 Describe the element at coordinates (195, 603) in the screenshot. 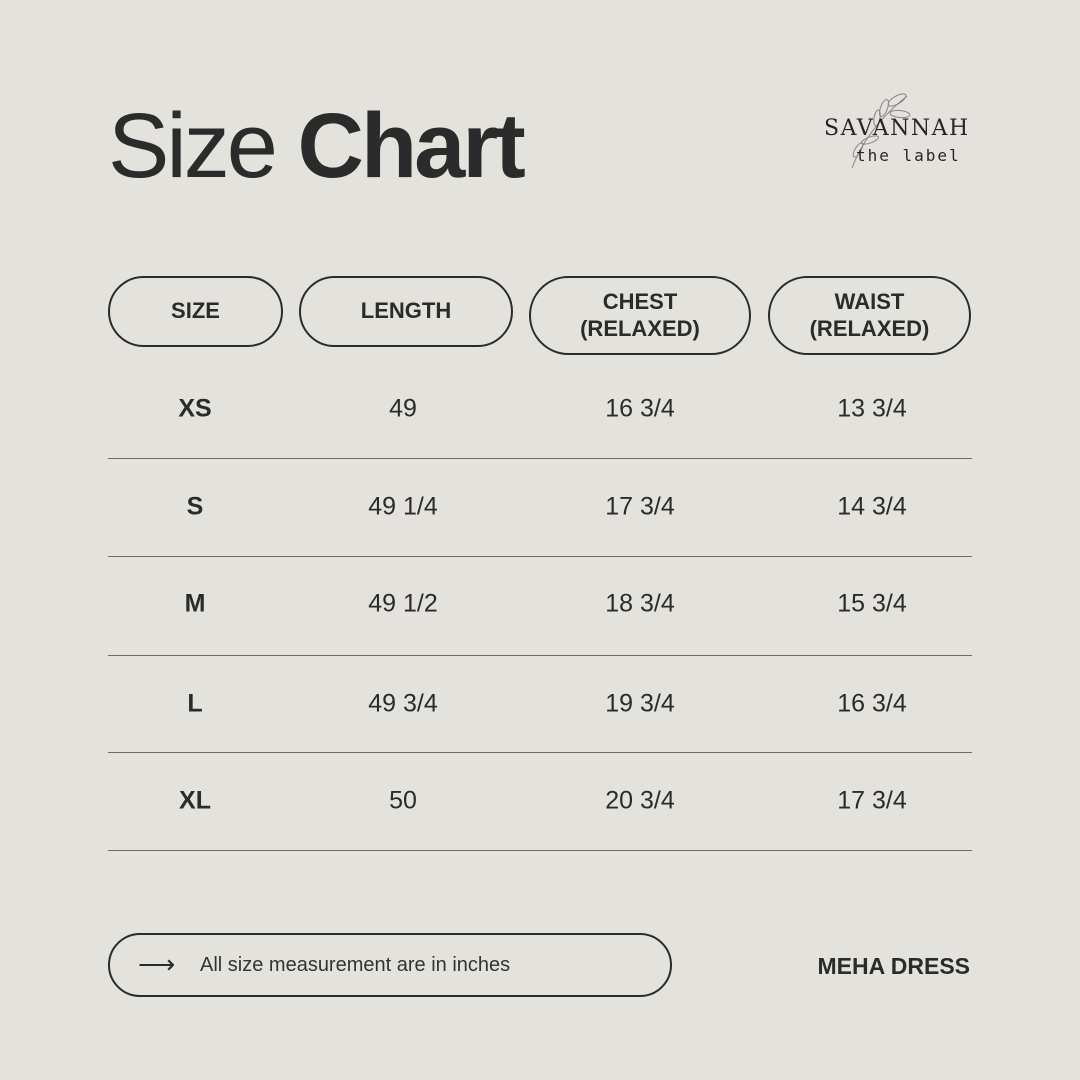

I see `cell-size: M` at that location.